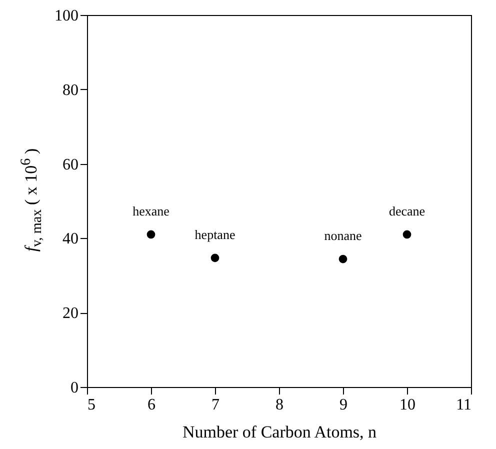 Image resolution: width=496 pixels, height=449 pixels. What do you see at coordinates (74, 388) in the screenshot?
I see `y-tick-label: 0` at bounding box center [74, 388].